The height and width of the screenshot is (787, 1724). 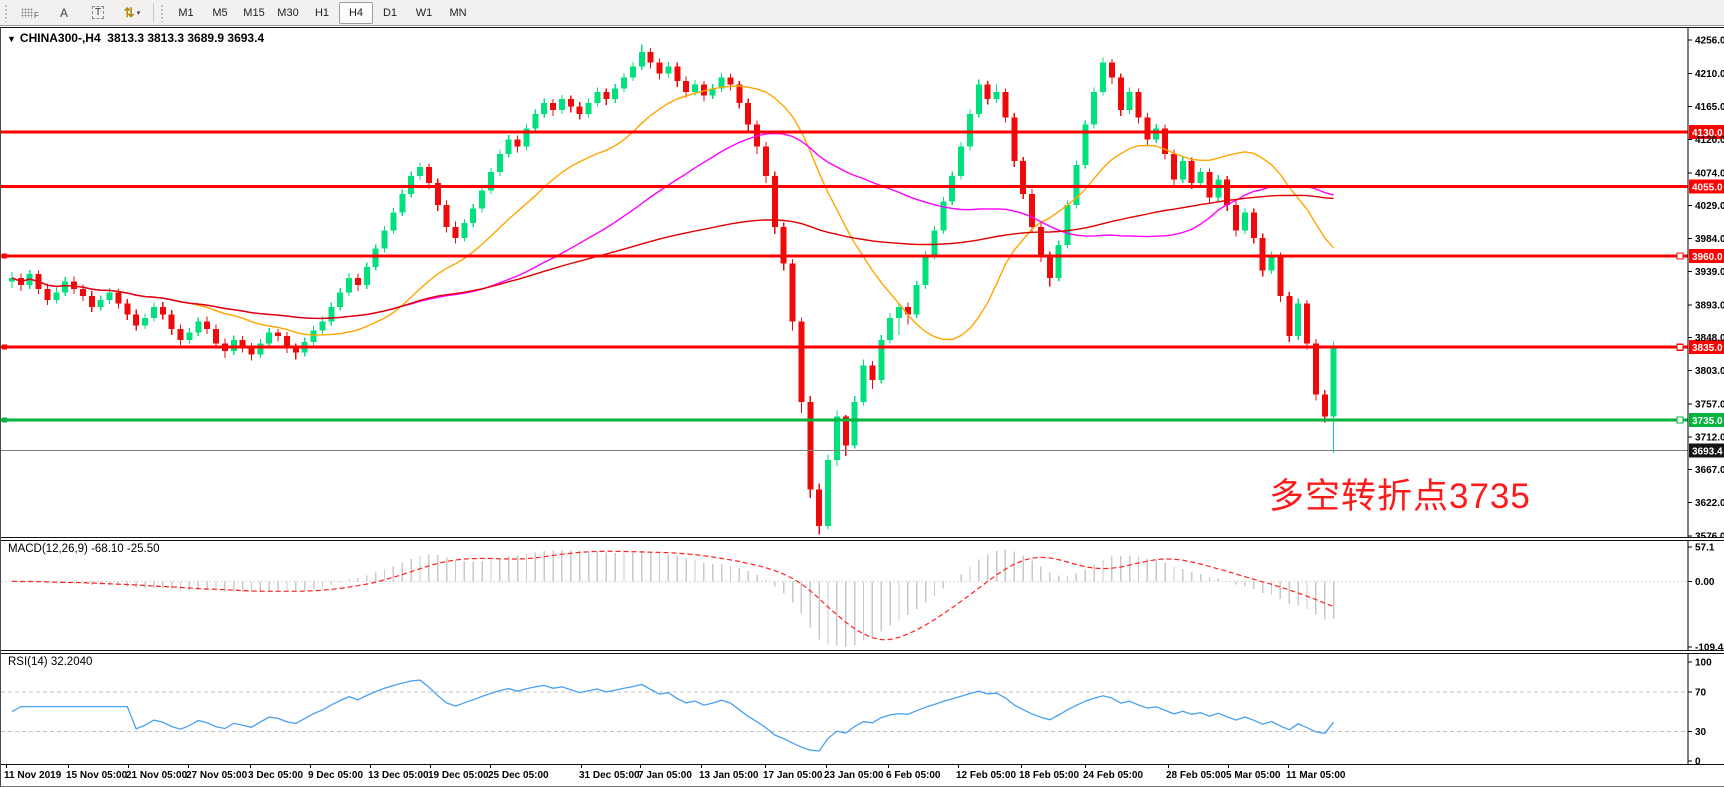 I want to click on ohlc-quote-label: 3813.3 3813.3 3689.9 3693.4, so click(x=186, y=38).